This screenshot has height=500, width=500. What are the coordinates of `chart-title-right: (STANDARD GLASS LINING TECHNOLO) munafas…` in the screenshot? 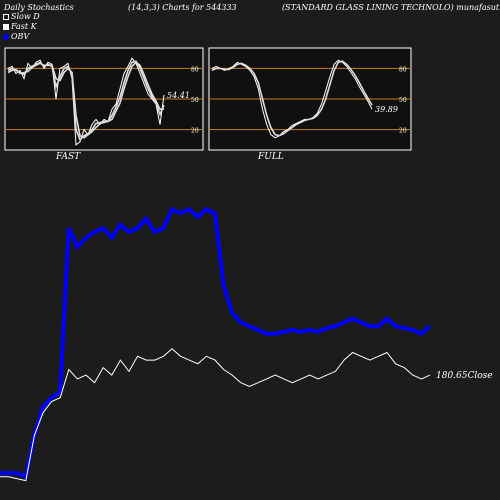 It's located at (391, 7).